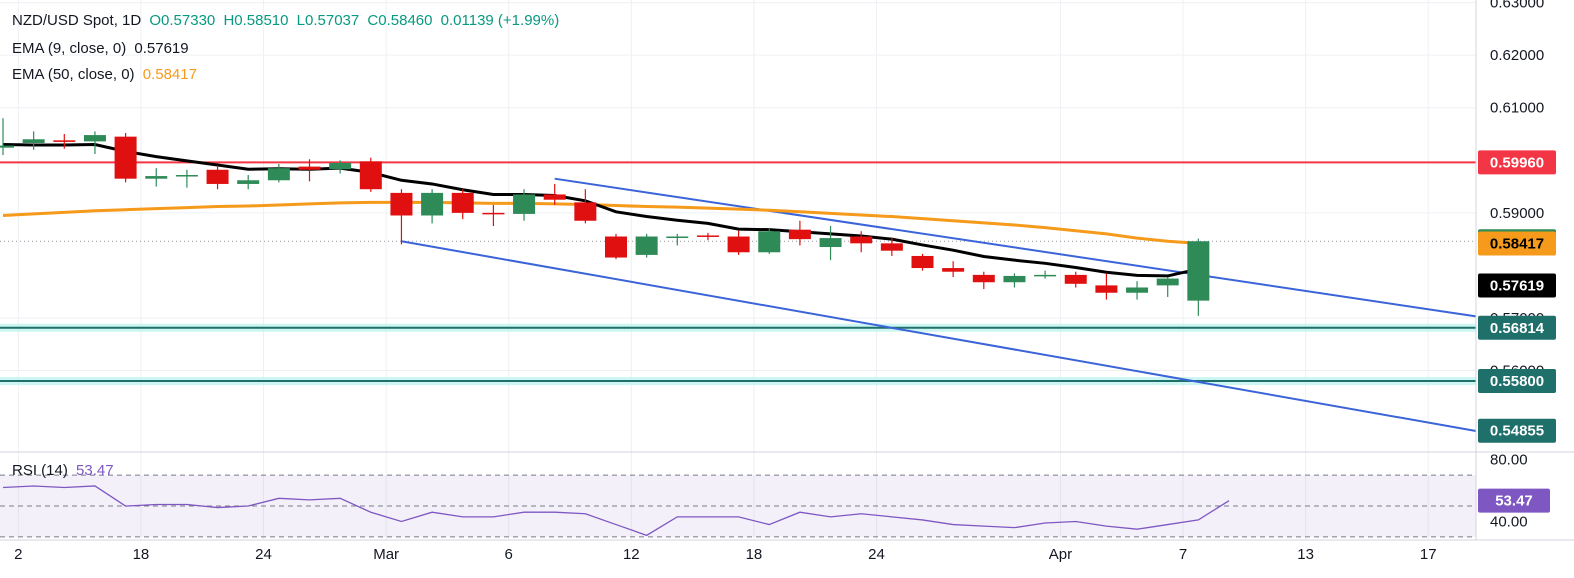 The image size is (1574, 578). Describe the element at coordinates (400, 20) in the screenshot. I see `close-value: C0.58460` at that location.